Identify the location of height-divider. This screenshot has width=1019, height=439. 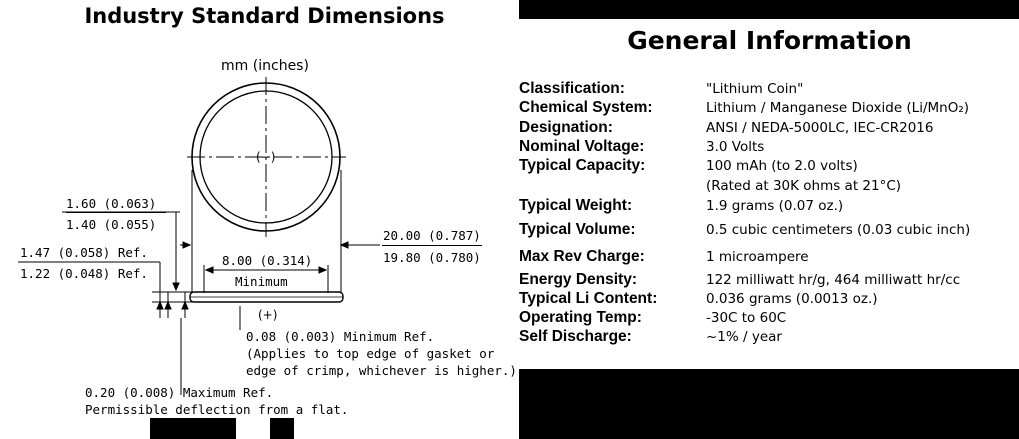
(116, 212).